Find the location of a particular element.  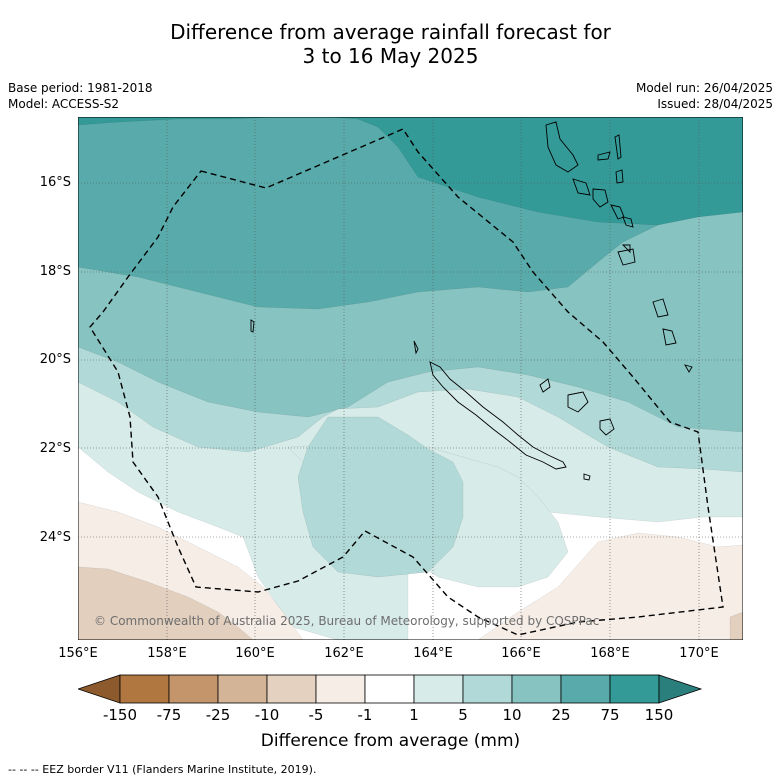

zone-tan-light-east is located at coordinates (610, 586).